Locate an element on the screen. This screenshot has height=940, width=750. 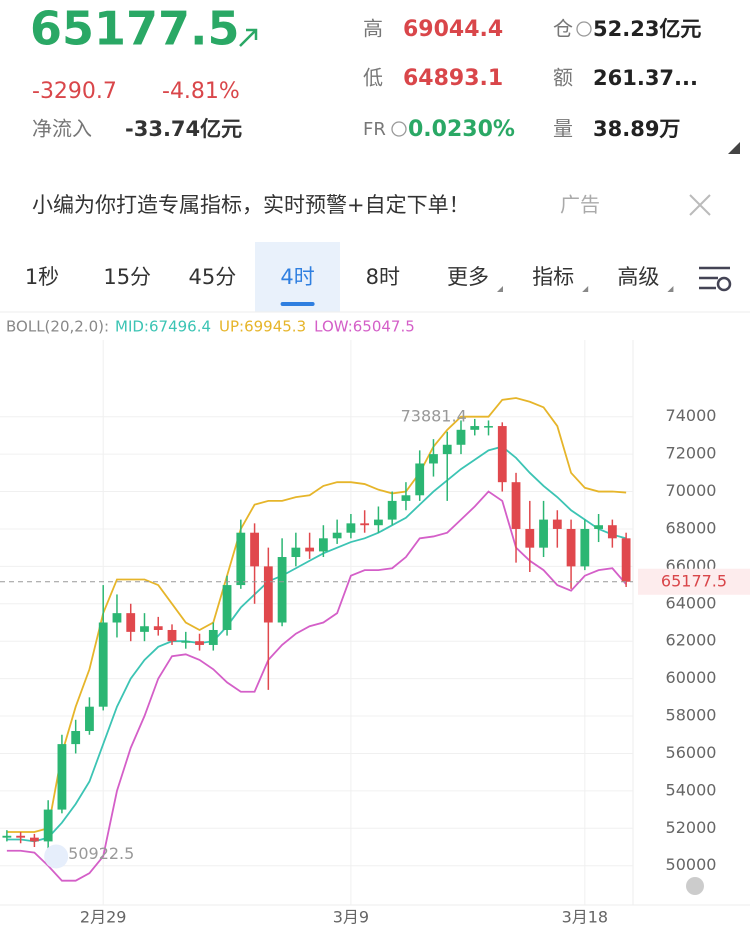
legend-entry: UP:69945.3 is located at coordinates (262, 327).